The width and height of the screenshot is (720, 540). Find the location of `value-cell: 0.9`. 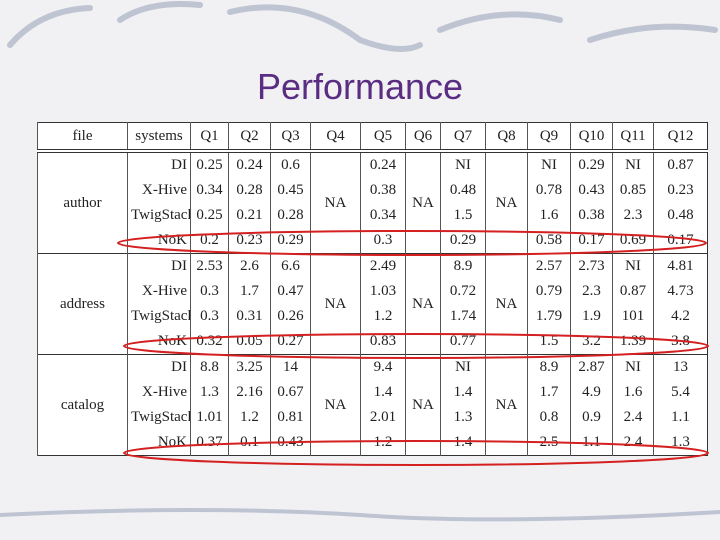

value-cell: 0.9 is located at coordinates (591, 417).